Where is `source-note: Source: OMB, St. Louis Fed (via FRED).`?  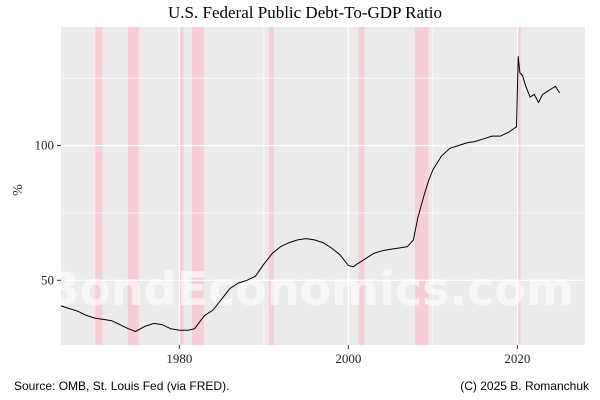
source-note: Source: OMB, St. Louis Fed (via FRED). is located at coordinates (121, 386).